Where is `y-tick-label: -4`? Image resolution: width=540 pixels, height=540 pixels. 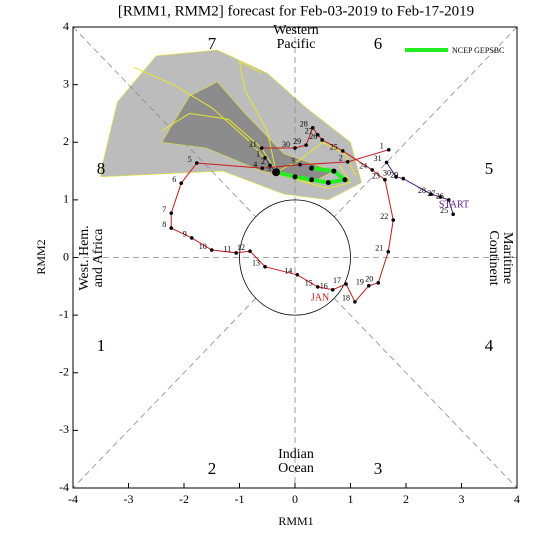 y-tick-label: -4 is located at coordinates (64, 487).